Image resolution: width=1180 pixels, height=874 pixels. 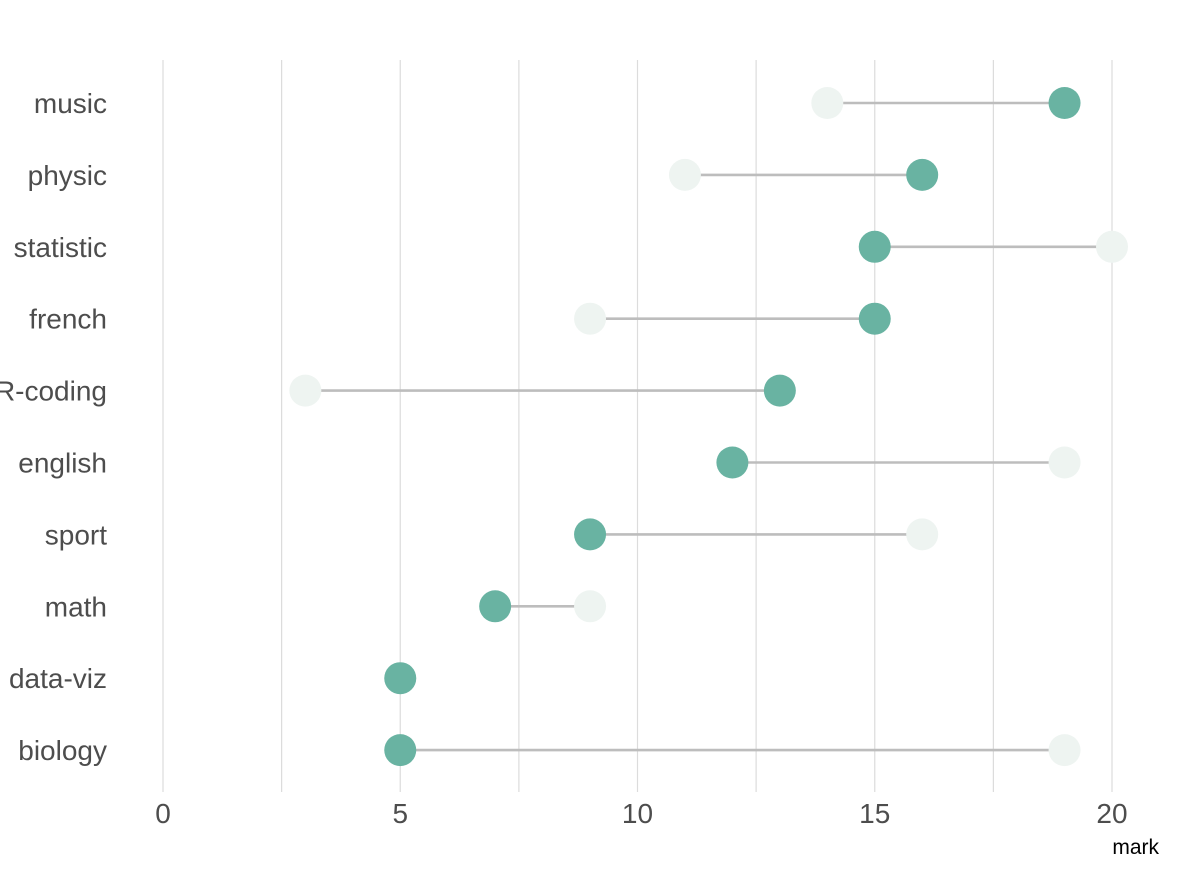 I want to click on primary-point-math, so click(x=495, y=606).